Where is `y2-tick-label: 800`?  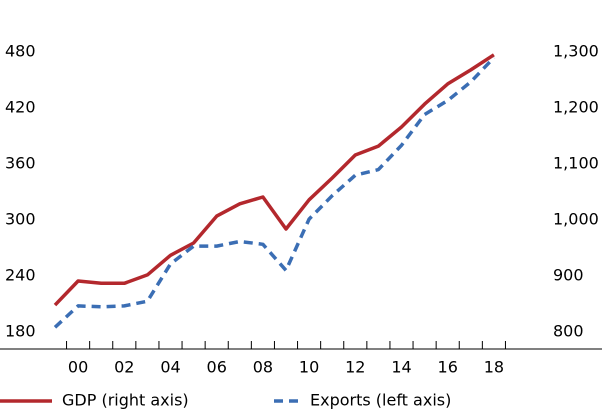
y2-tick-label: 800 is located at coordinates (568, 331).